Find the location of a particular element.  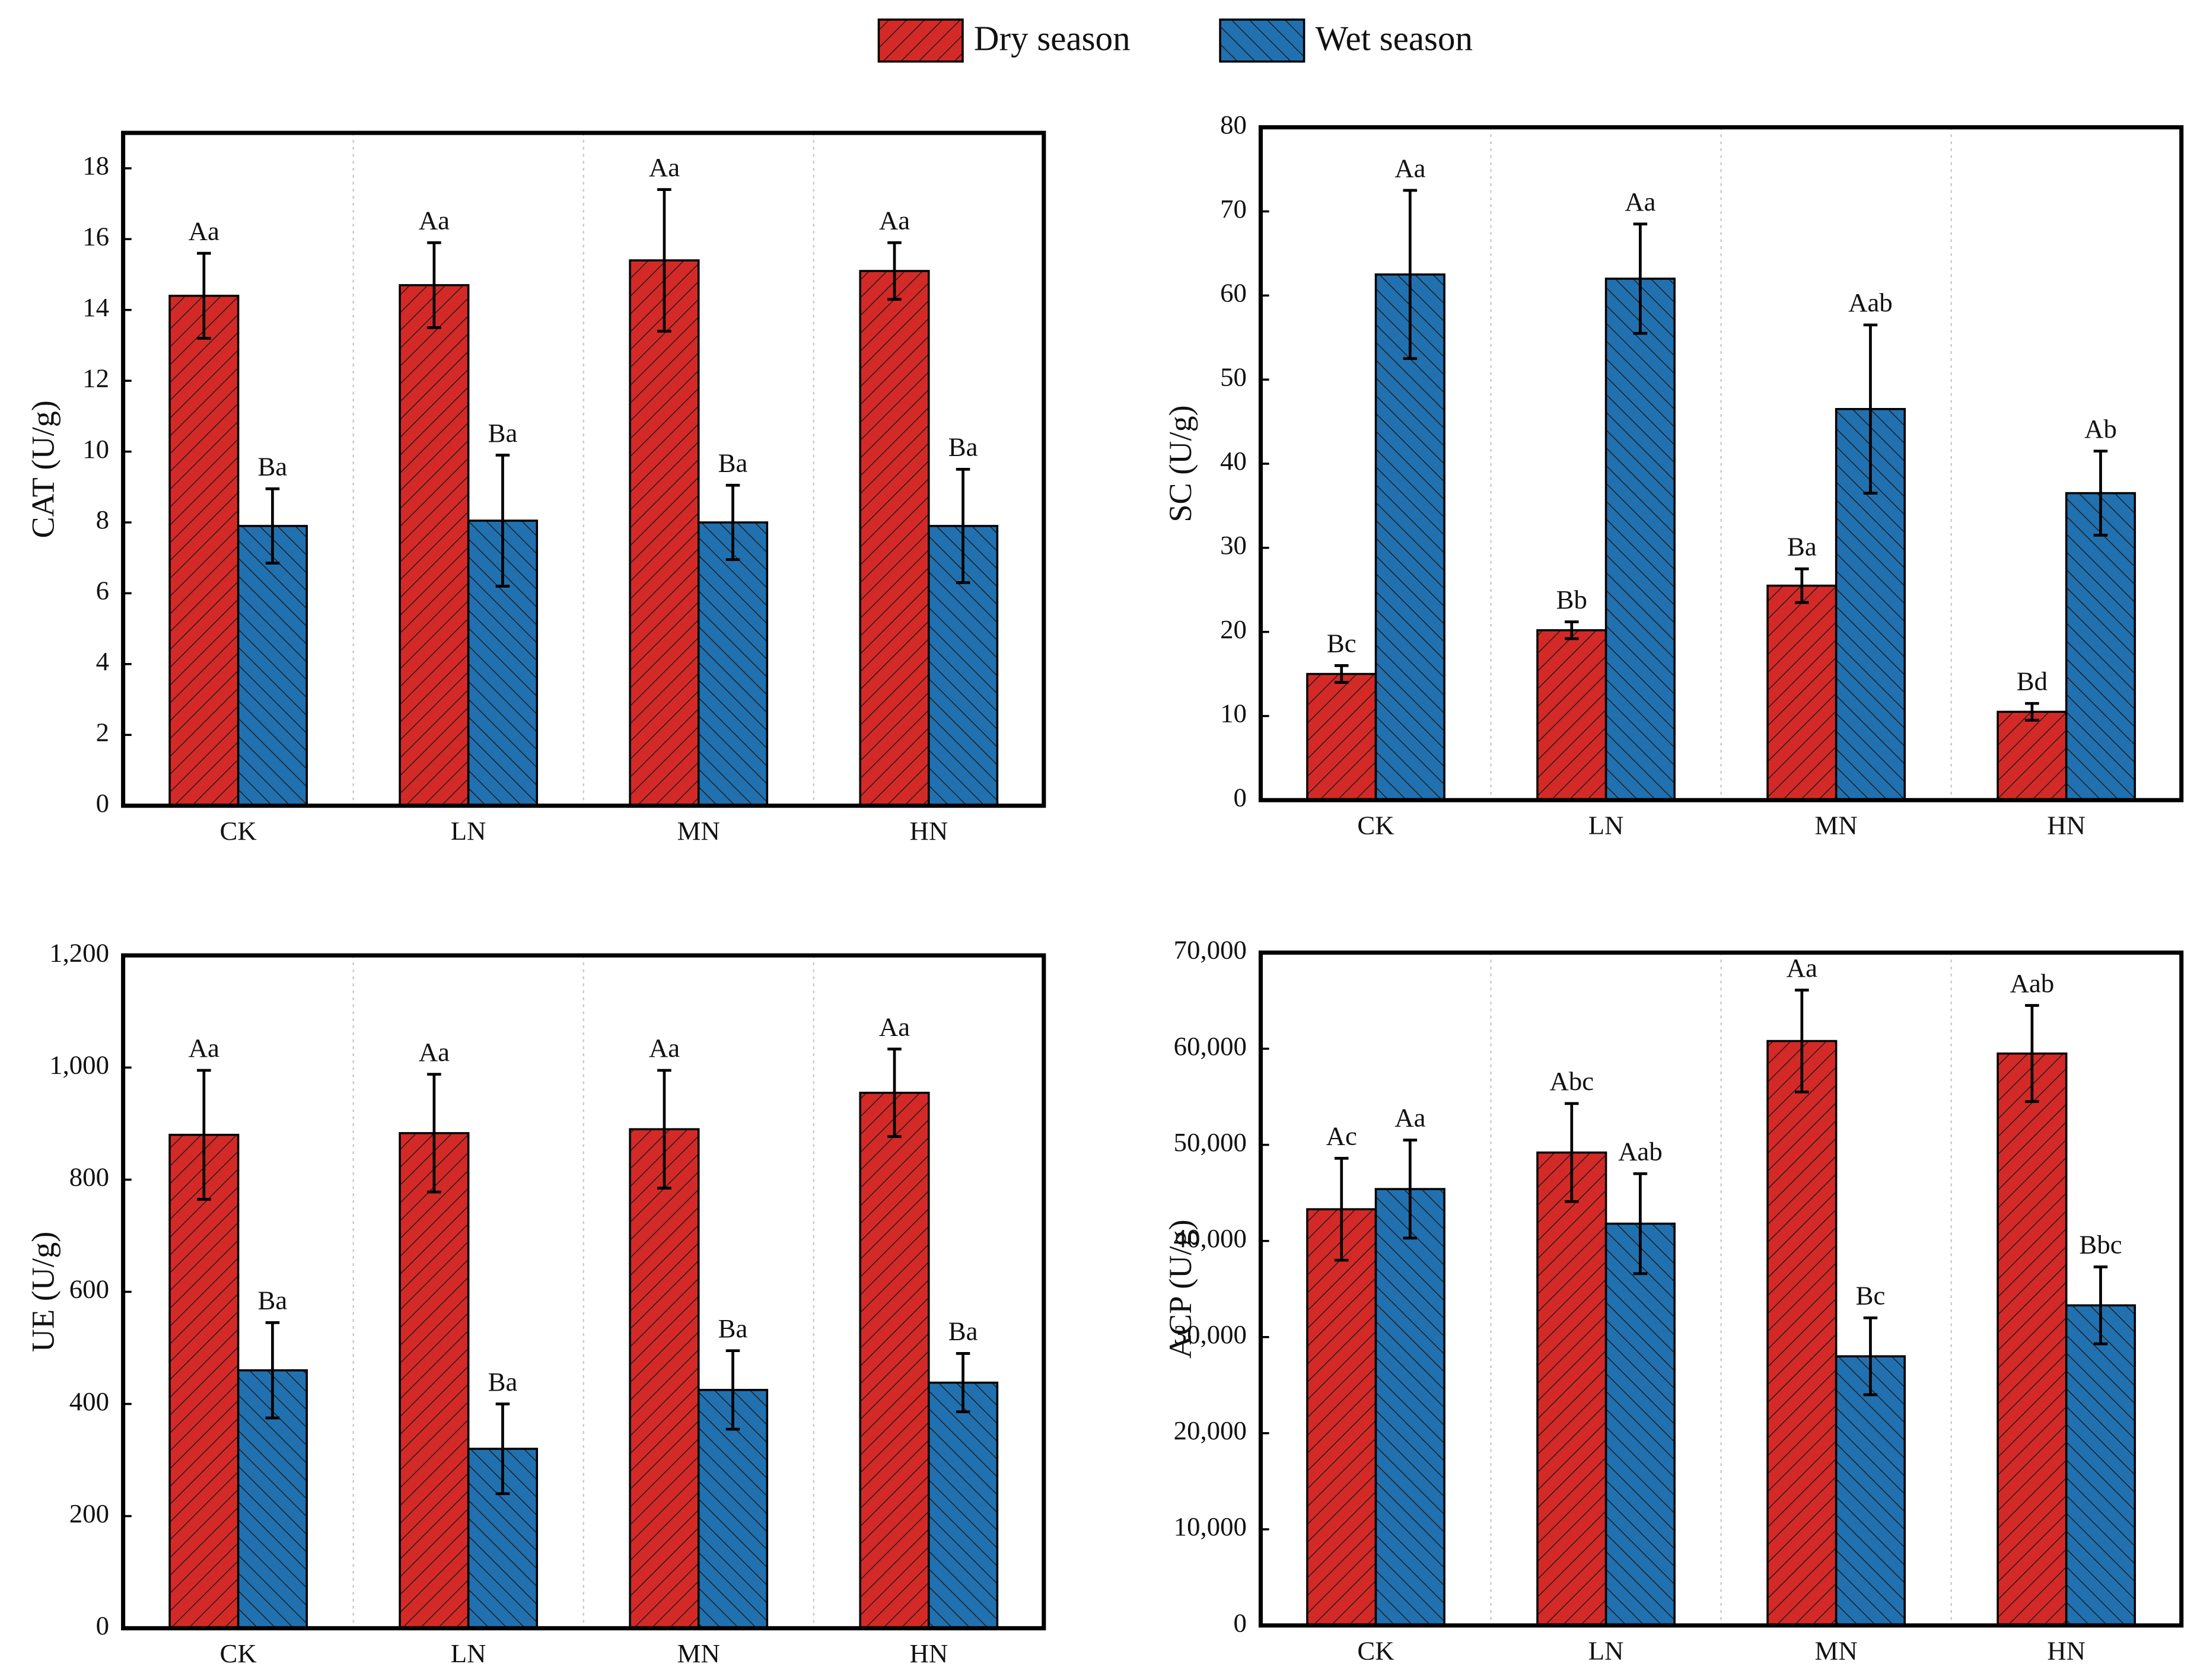

significance-label: Bb is located at coordinates (1571, 599).